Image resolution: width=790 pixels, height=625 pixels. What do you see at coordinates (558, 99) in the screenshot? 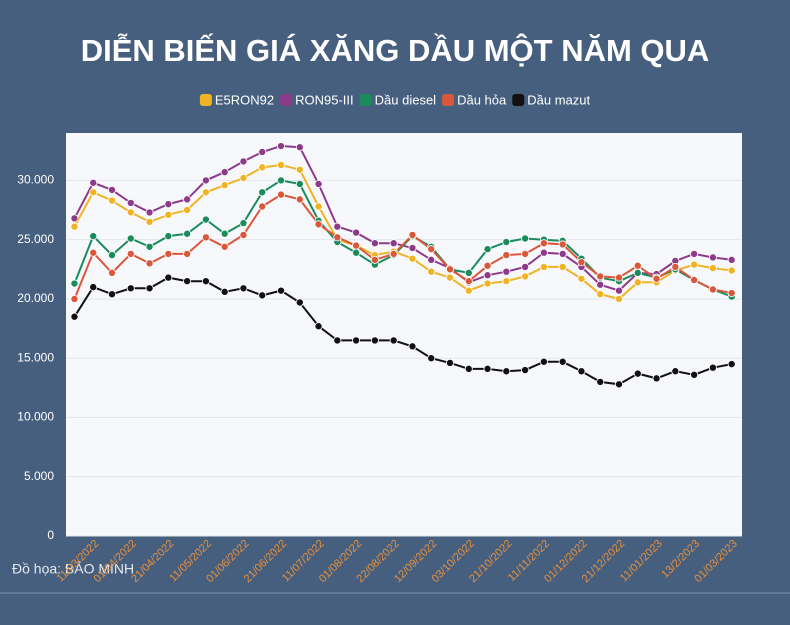
I see `legend-label: Dầu mazut` at bounding box center [558, 99].